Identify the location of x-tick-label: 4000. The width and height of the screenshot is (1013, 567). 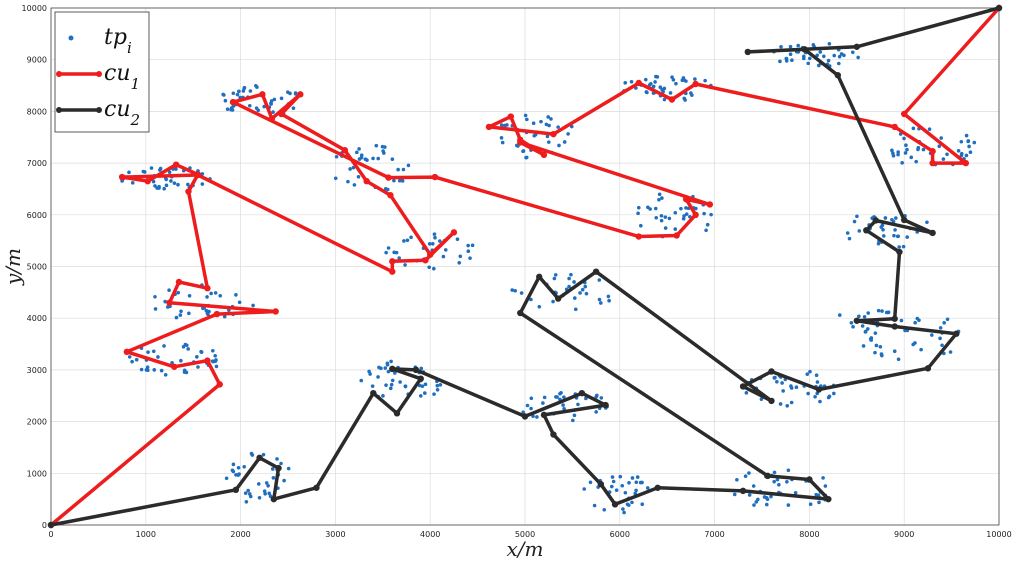
(430, 534).